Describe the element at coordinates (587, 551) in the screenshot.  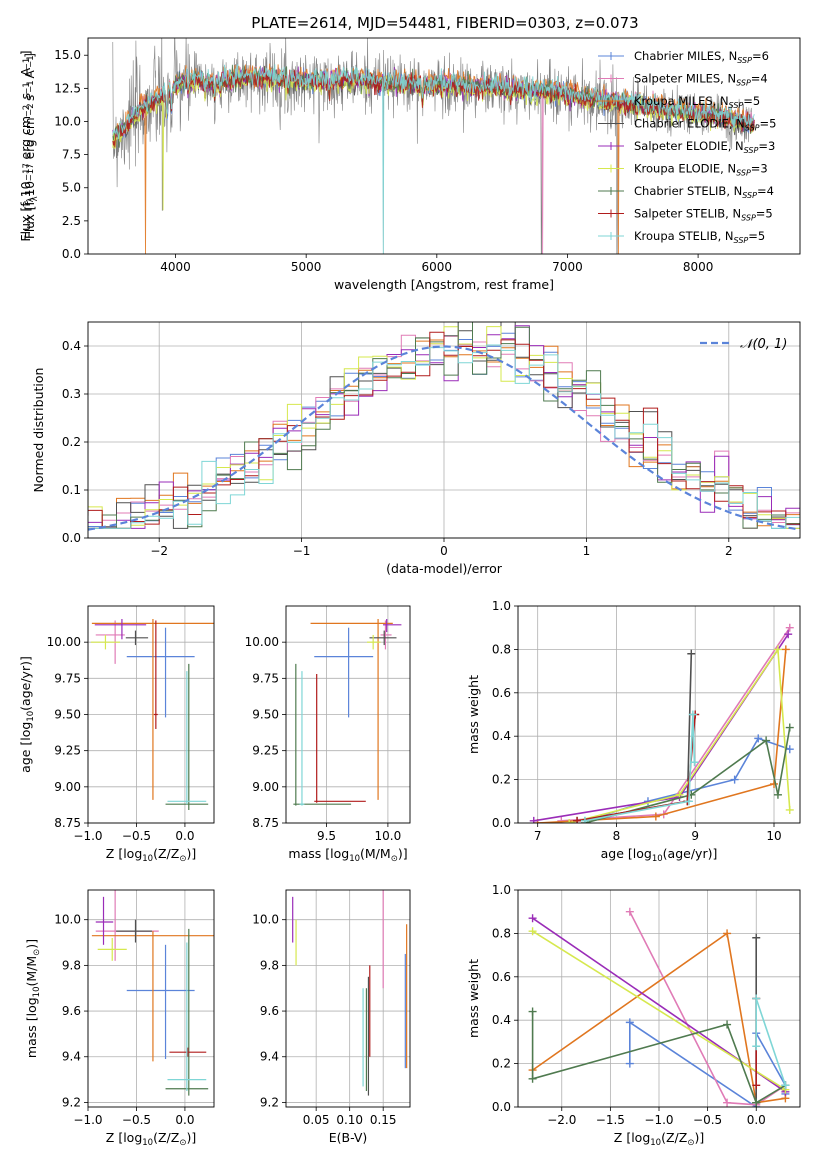
I see `x-tick-label: 1` at that location.